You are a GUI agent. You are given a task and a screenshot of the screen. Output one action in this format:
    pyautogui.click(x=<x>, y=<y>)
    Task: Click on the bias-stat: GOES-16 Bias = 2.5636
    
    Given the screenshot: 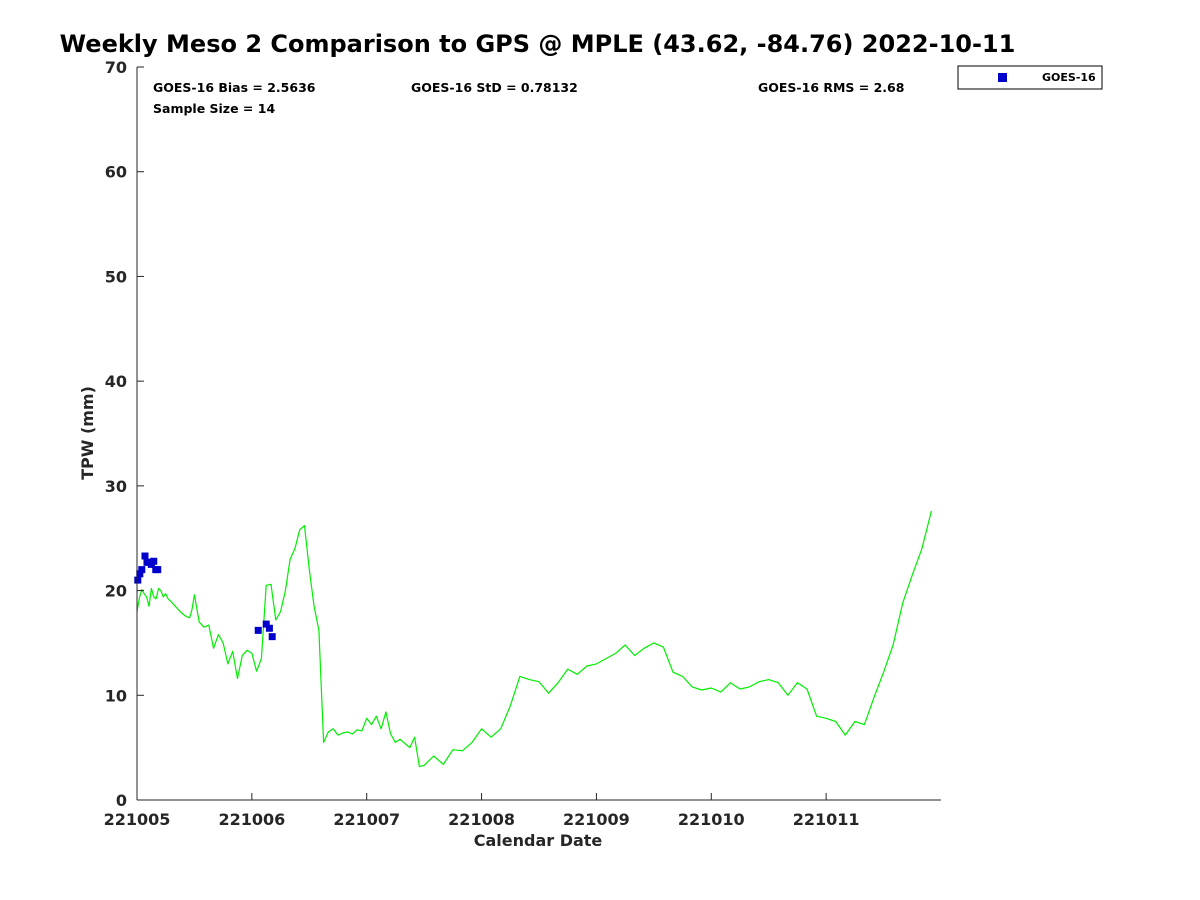 What is the action you would take?
    pyautogui.click(x=234, y=87)
    